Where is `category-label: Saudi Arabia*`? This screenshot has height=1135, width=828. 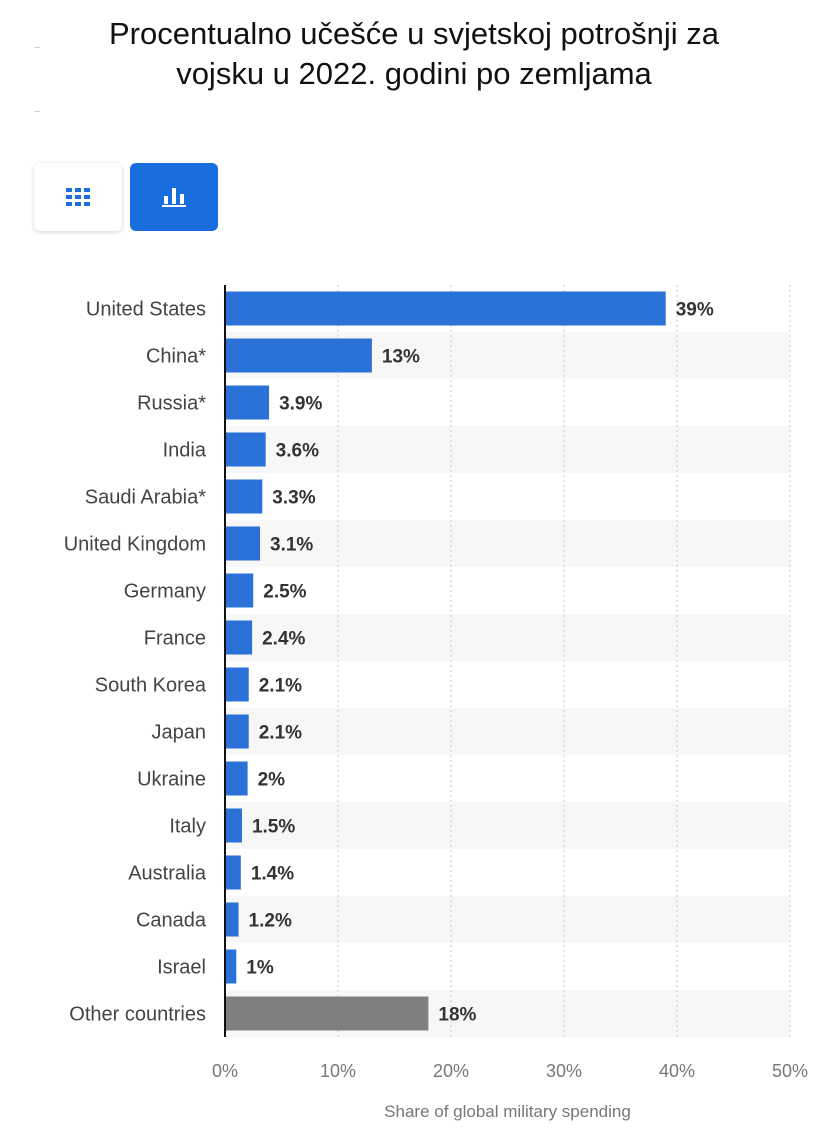 category-label: Saudi Arabia* is located at coordinates (145, 498).